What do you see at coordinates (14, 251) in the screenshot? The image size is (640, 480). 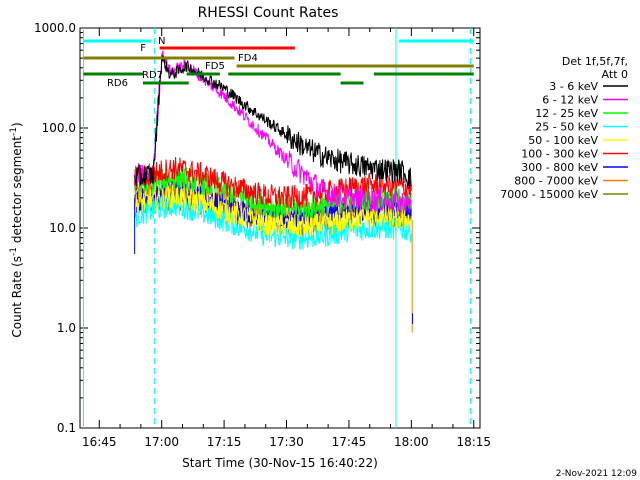 I see `y-axis-label-sup1: -1` at bounding box center [14, 251].